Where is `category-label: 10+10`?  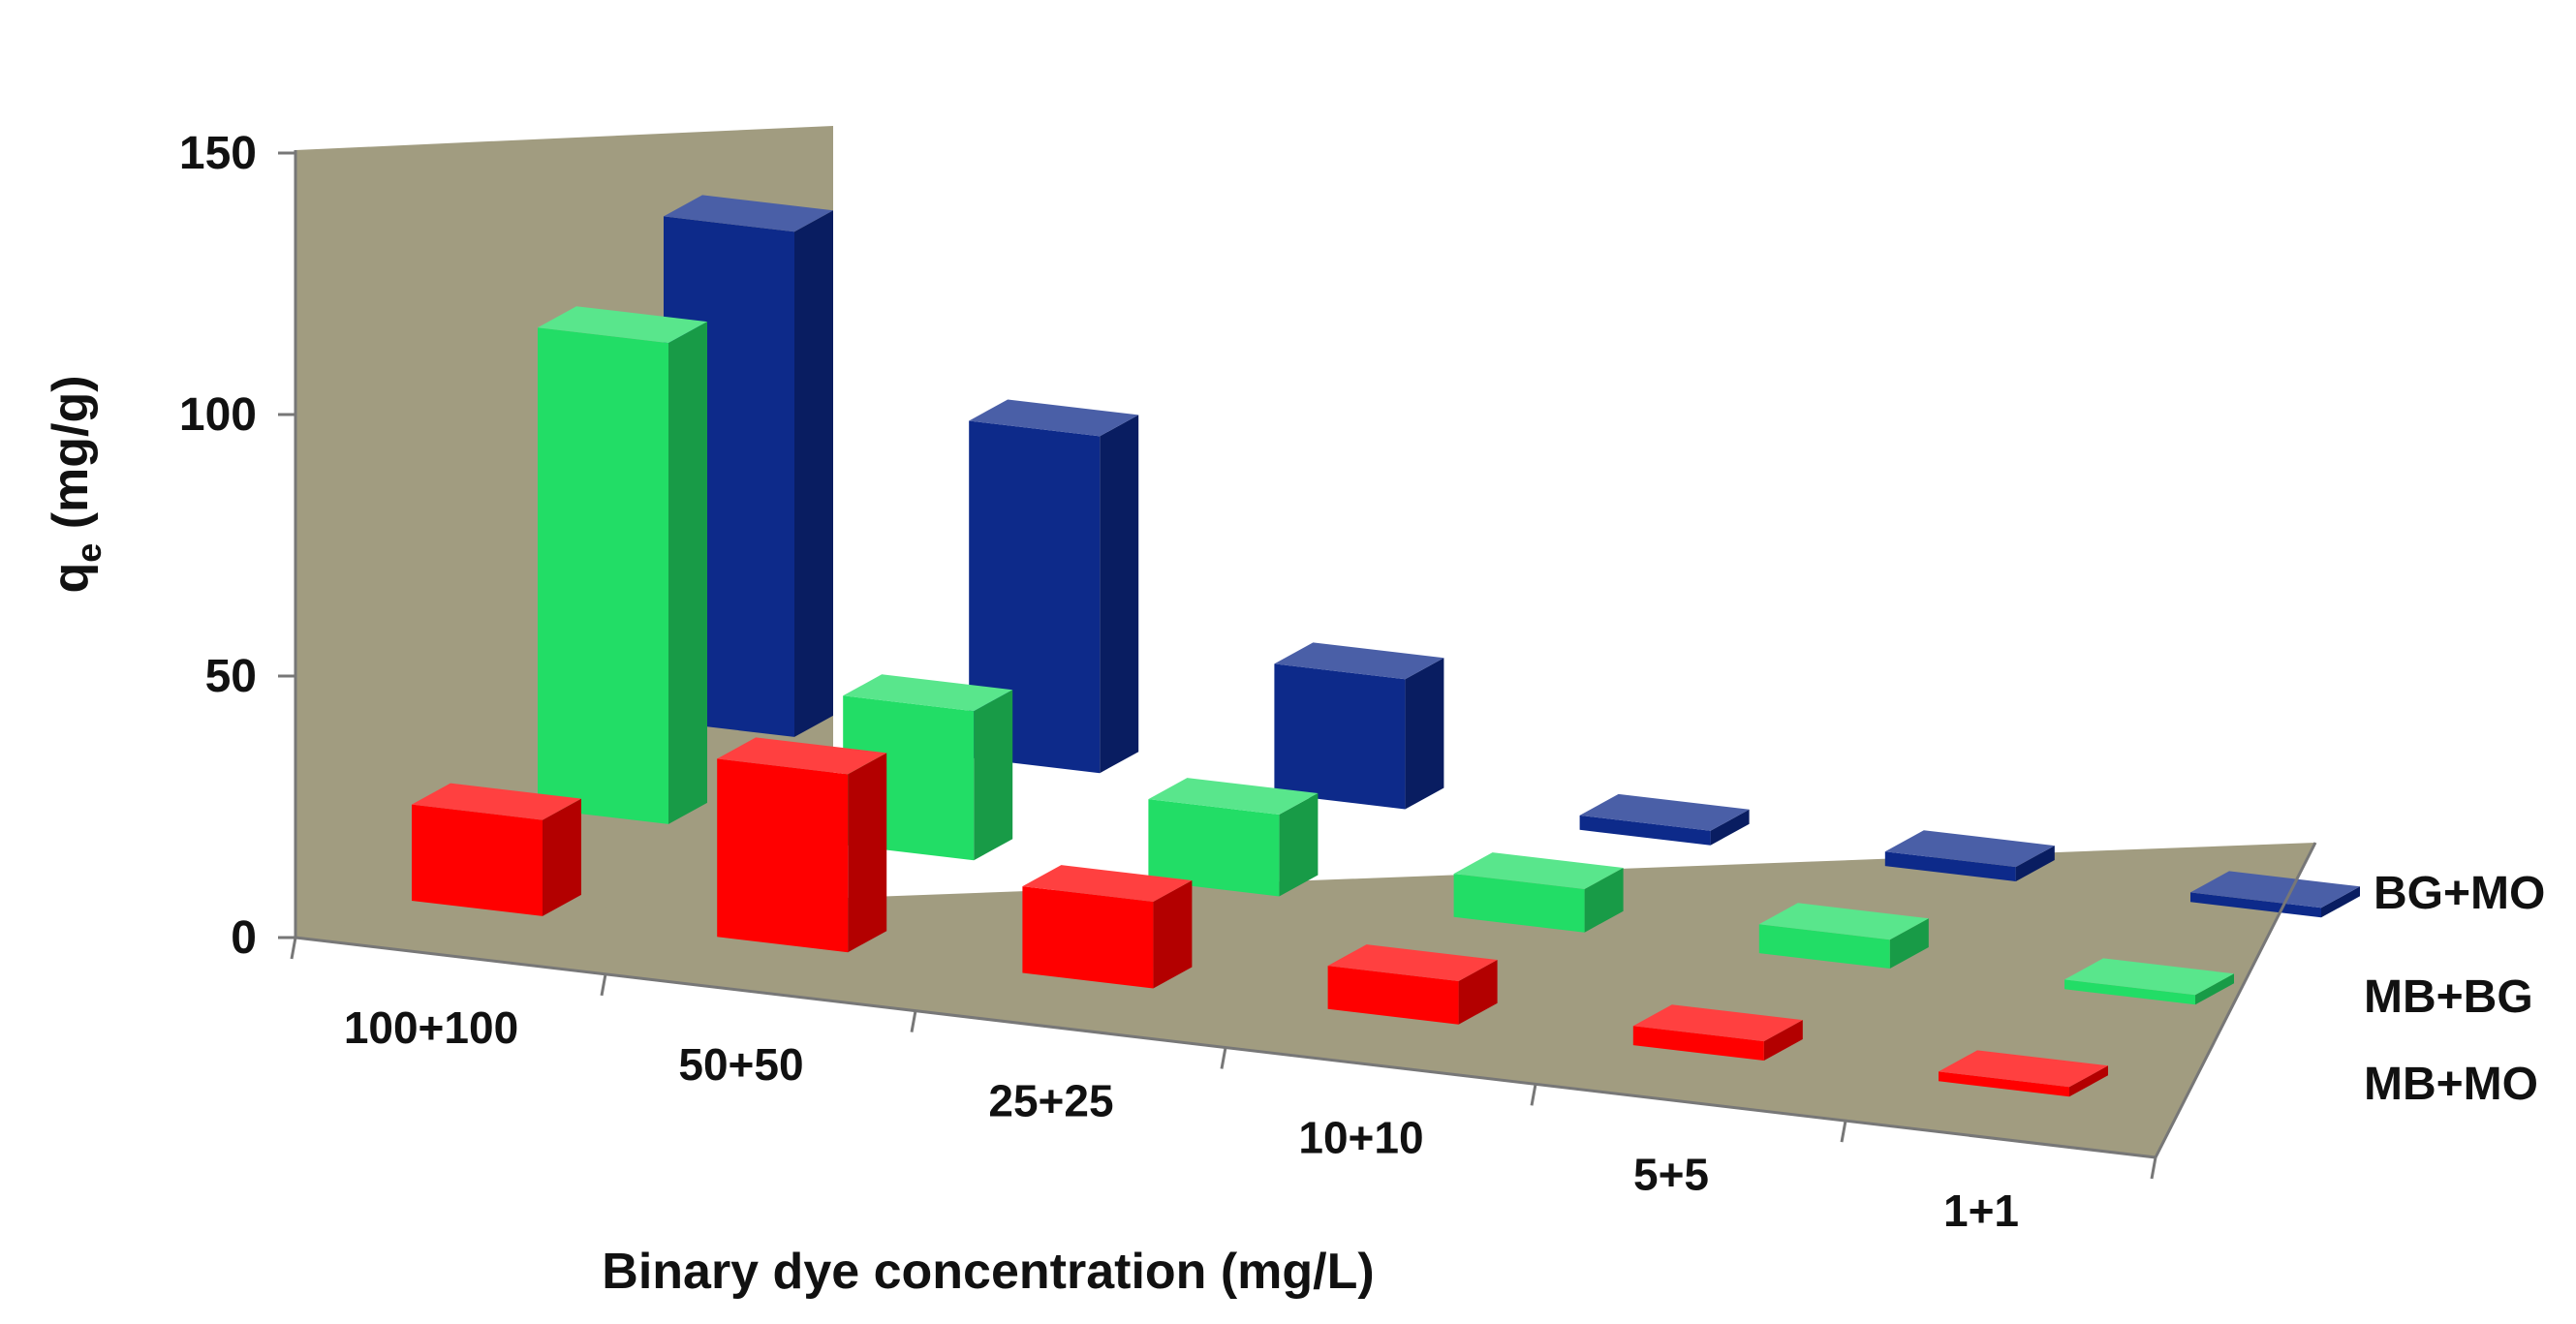 category-label: 10+10 is located at coordinates (1360, 1137).